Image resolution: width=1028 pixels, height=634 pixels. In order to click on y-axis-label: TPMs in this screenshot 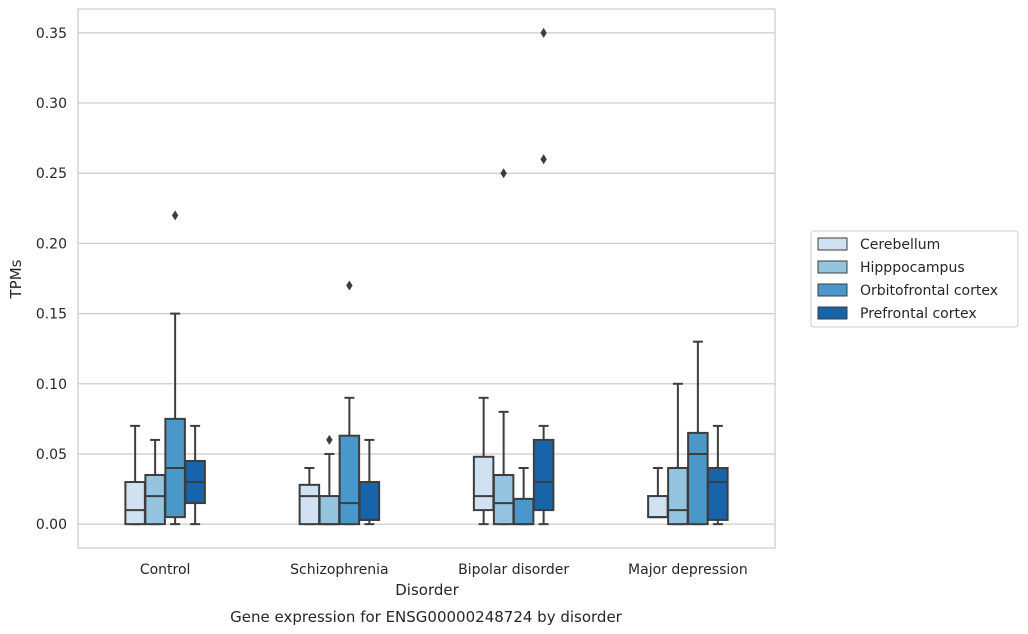, I will do `click(16, 279)`.